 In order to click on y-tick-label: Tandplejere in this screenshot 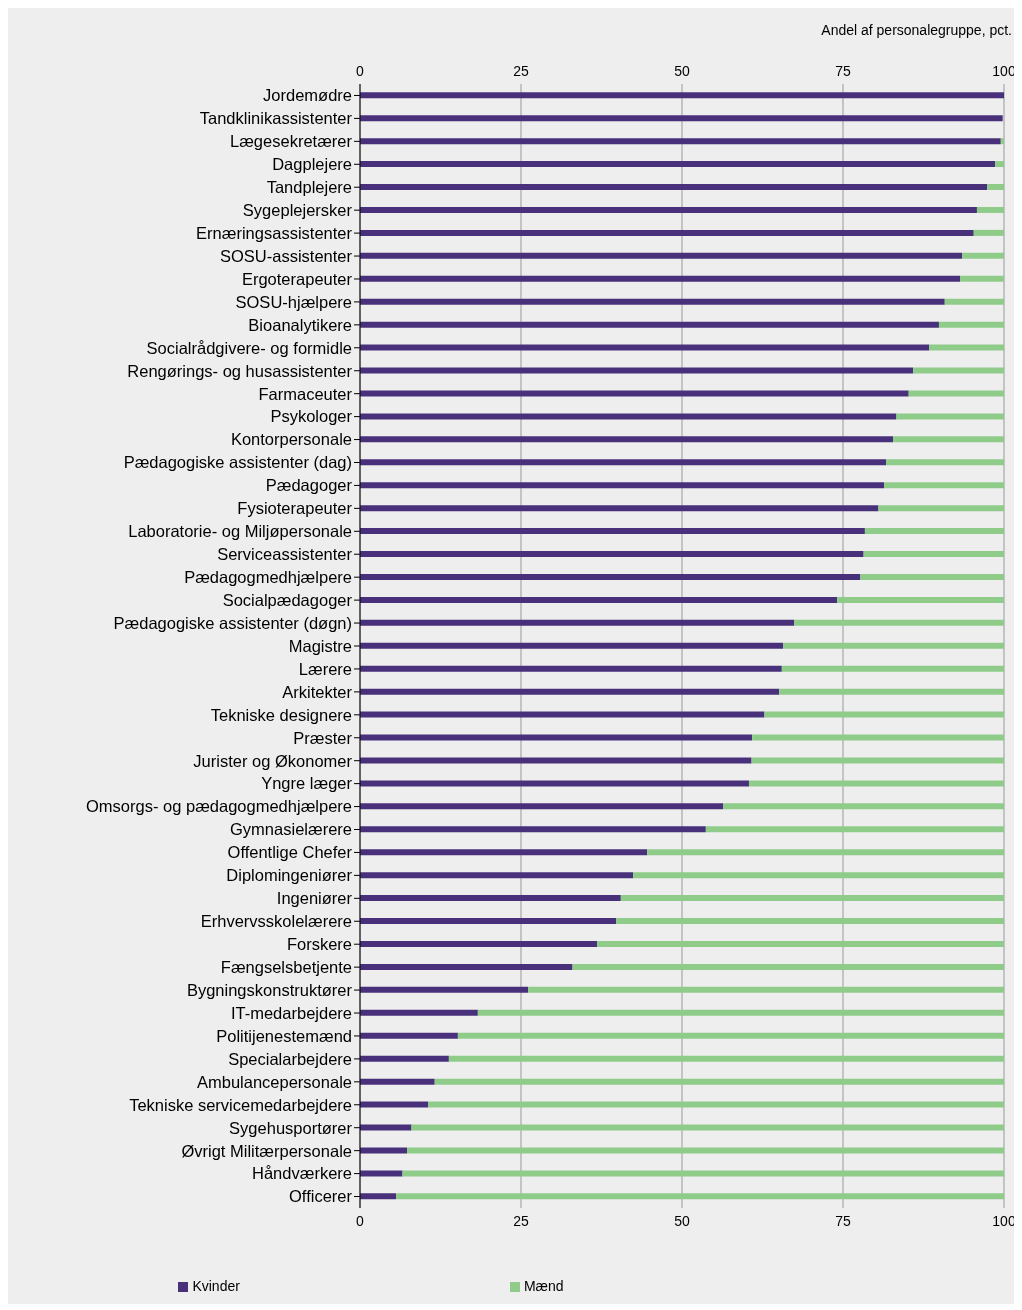, I will do `click(309, 187)`.